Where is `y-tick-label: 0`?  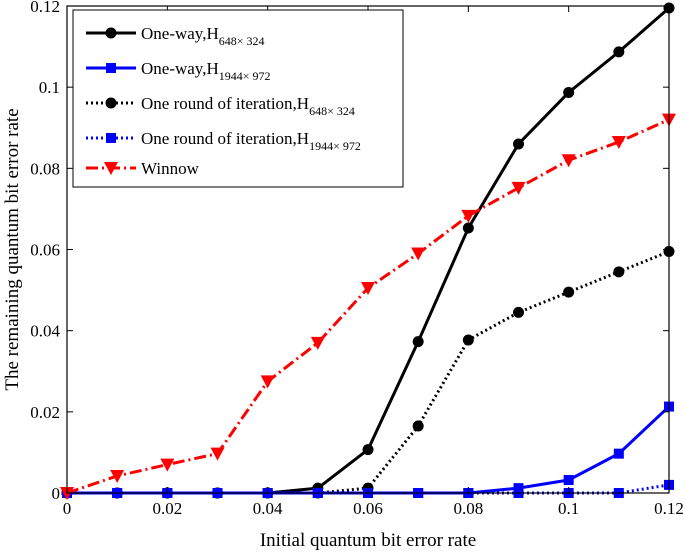 y-tick-label: 0 is located at coordinates (56, 493).